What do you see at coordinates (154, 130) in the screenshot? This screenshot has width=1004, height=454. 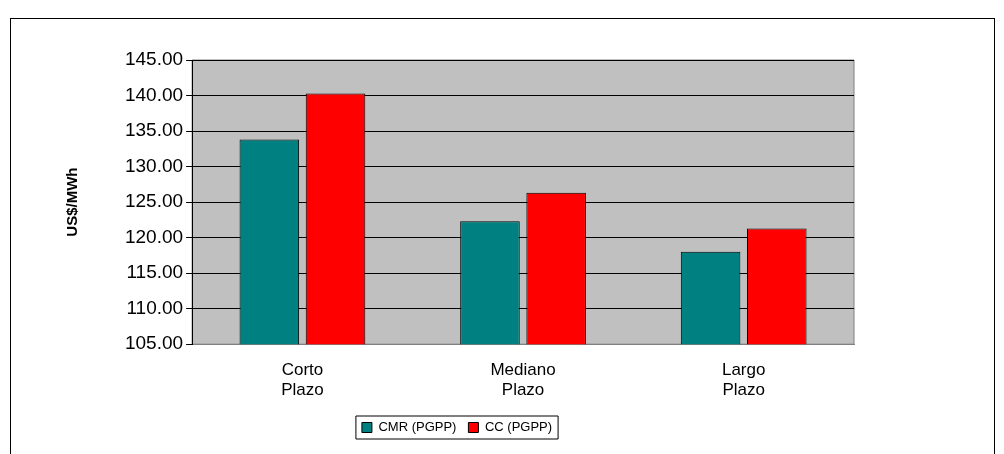 I see `y-tick-label: 135.00` at bounding box center [154, 130].